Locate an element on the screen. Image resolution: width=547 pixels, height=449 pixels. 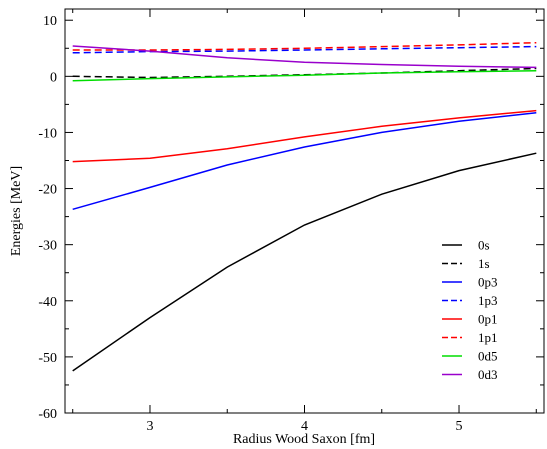
y-tick-label: -30 is located at coordinates (47, 246).